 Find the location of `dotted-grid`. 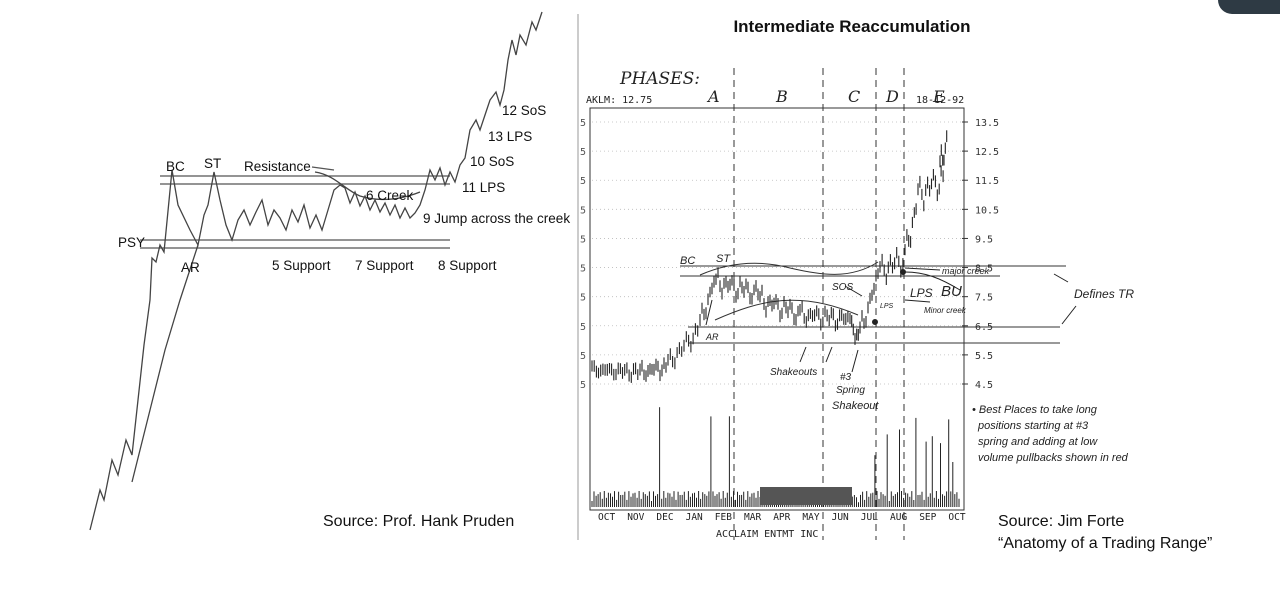

dotted-grid is located at coordinates (777, 253).